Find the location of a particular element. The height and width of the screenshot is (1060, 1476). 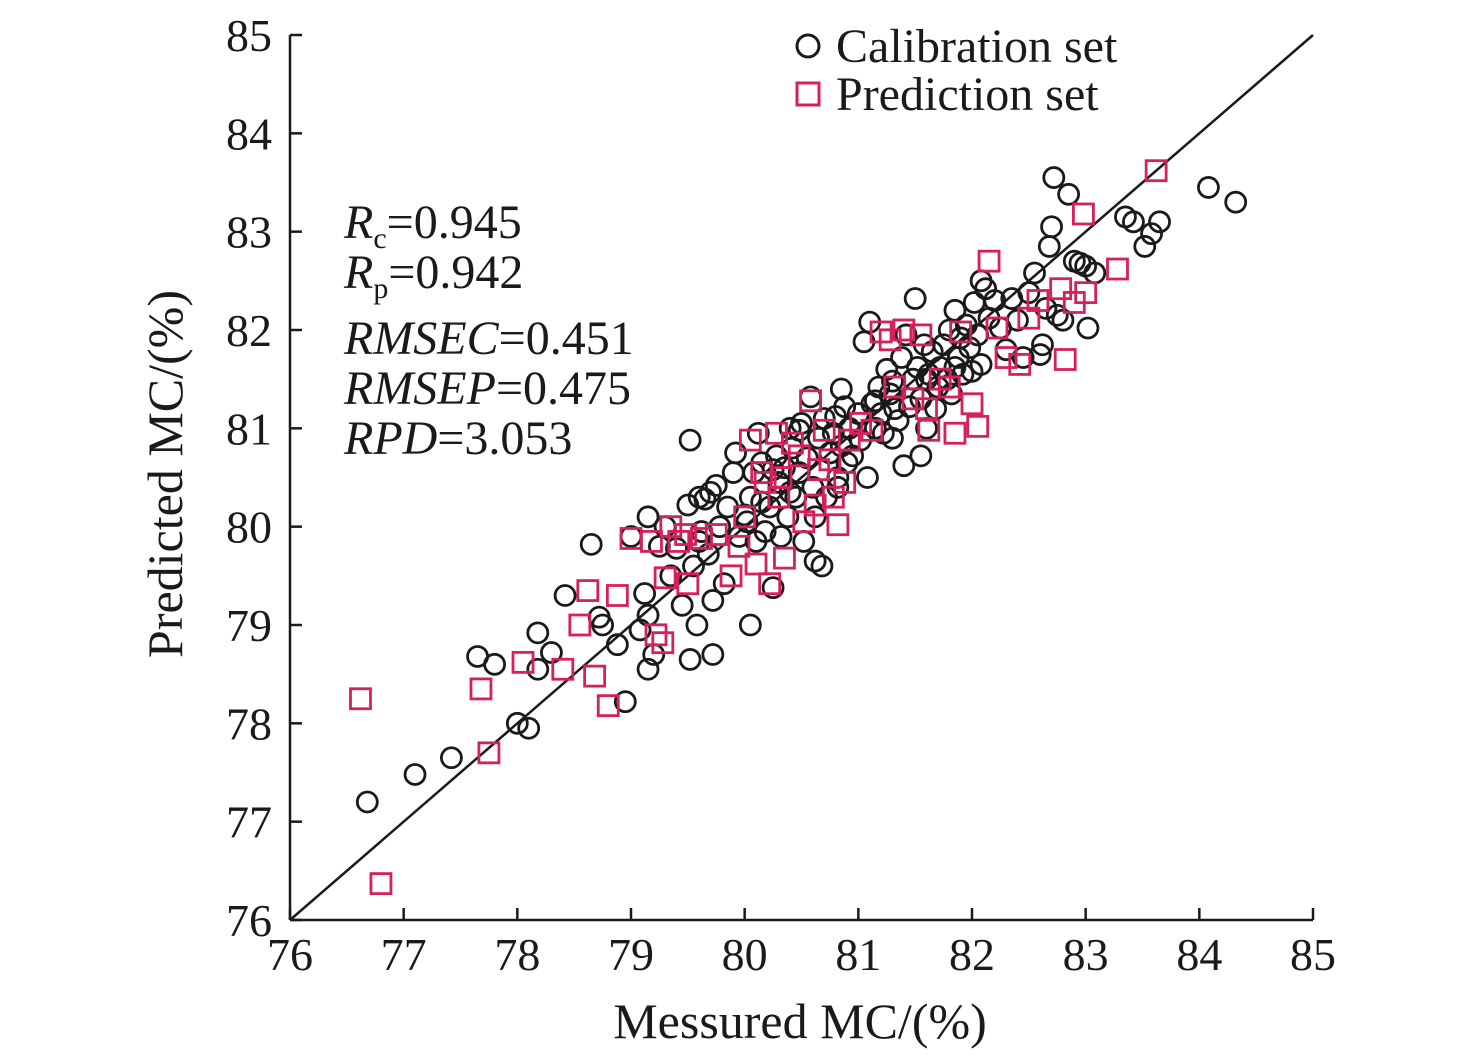

stat-rmsec-value: =0.451 is located at coordinates (566, 338).